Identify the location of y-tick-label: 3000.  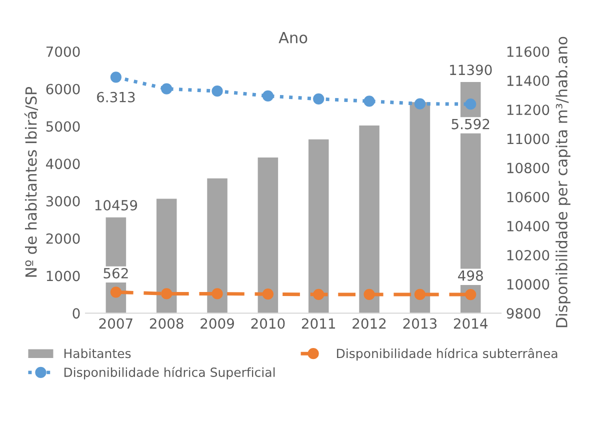
(63, 201).